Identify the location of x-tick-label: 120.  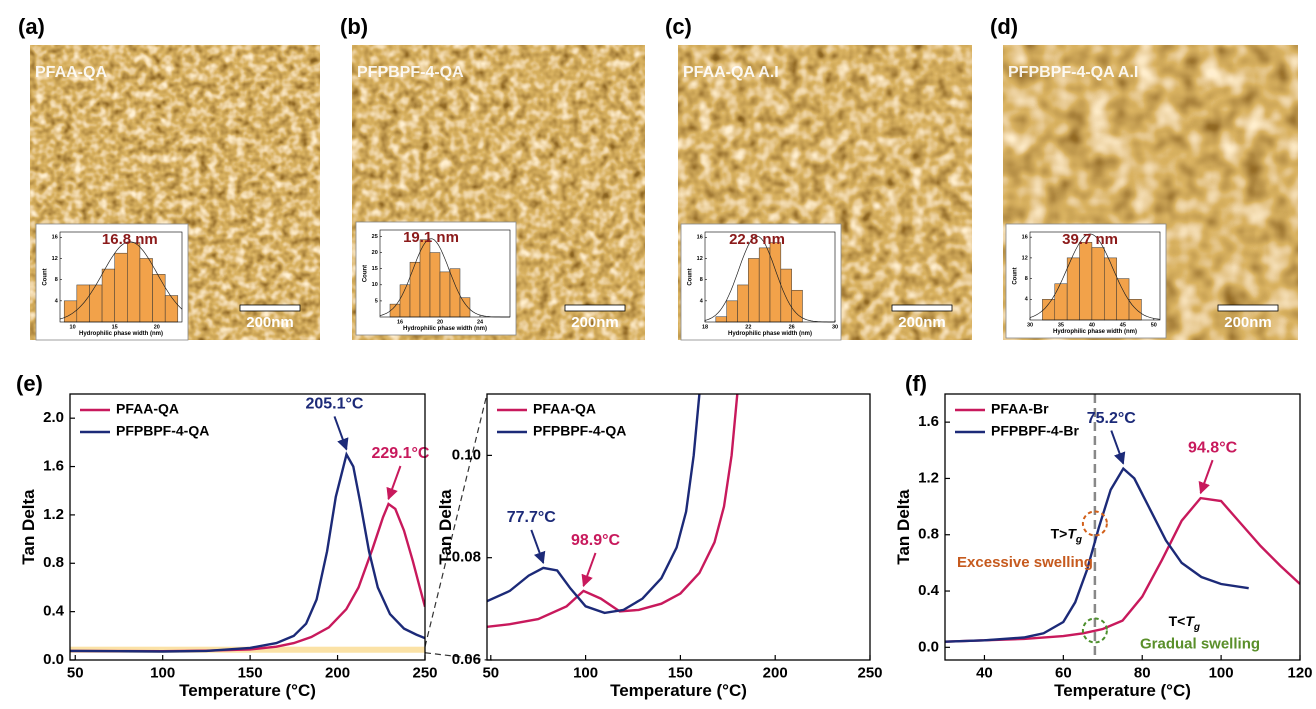
(1299, 672).